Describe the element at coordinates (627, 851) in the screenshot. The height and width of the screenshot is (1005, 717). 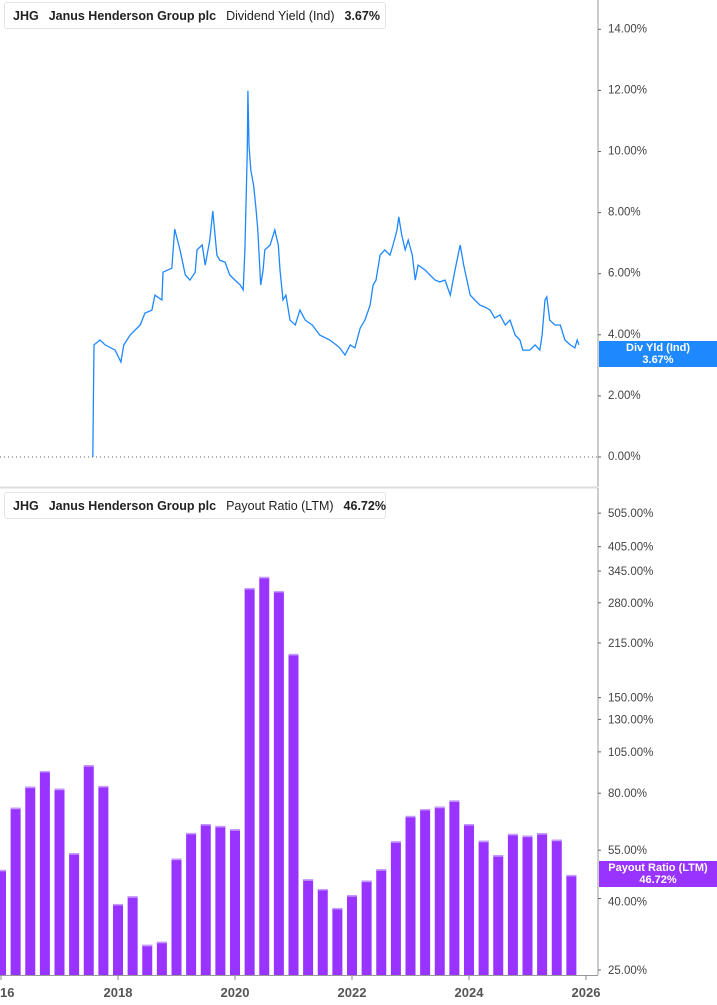
I see `y-tick-label: 55.00%` at that location.